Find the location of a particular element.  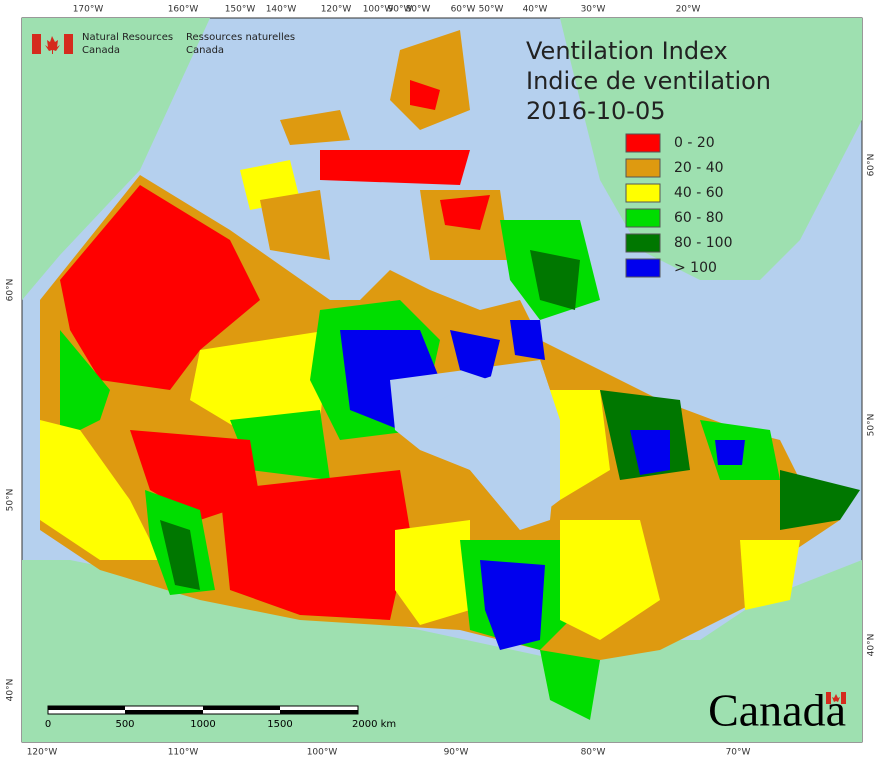

scale-label: 0 is located at coordinates (48, 724).